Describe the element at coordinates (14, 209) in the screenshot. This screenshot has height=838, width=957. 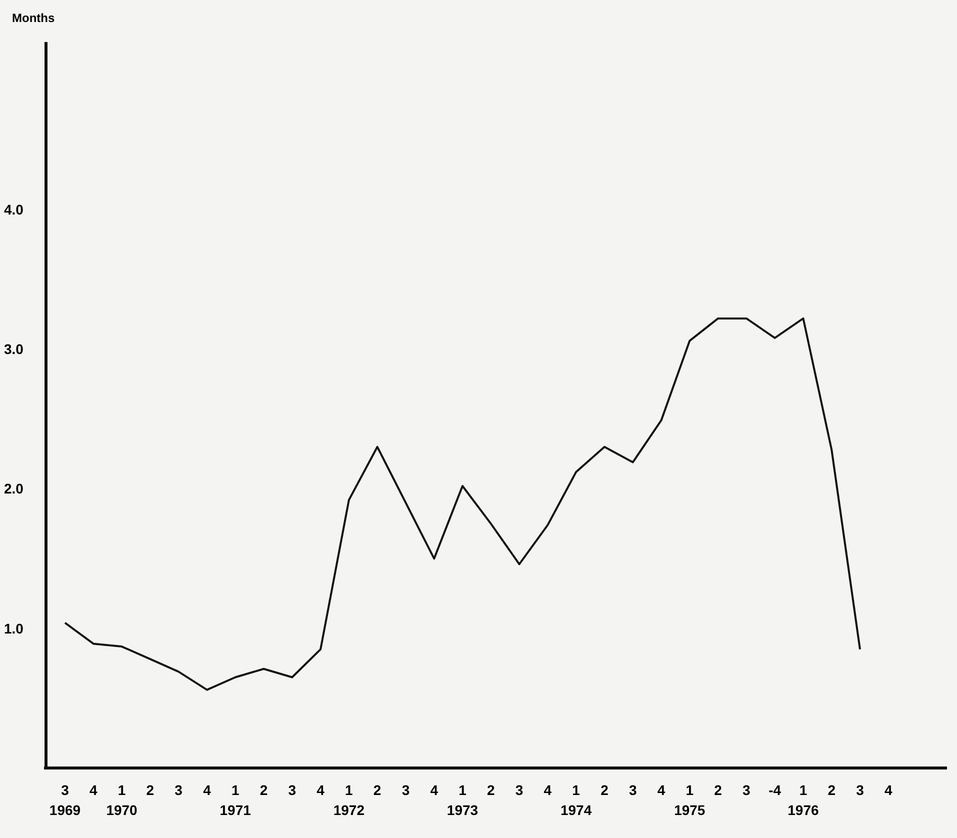
I see `y-tick-label: 4.0` at that location.